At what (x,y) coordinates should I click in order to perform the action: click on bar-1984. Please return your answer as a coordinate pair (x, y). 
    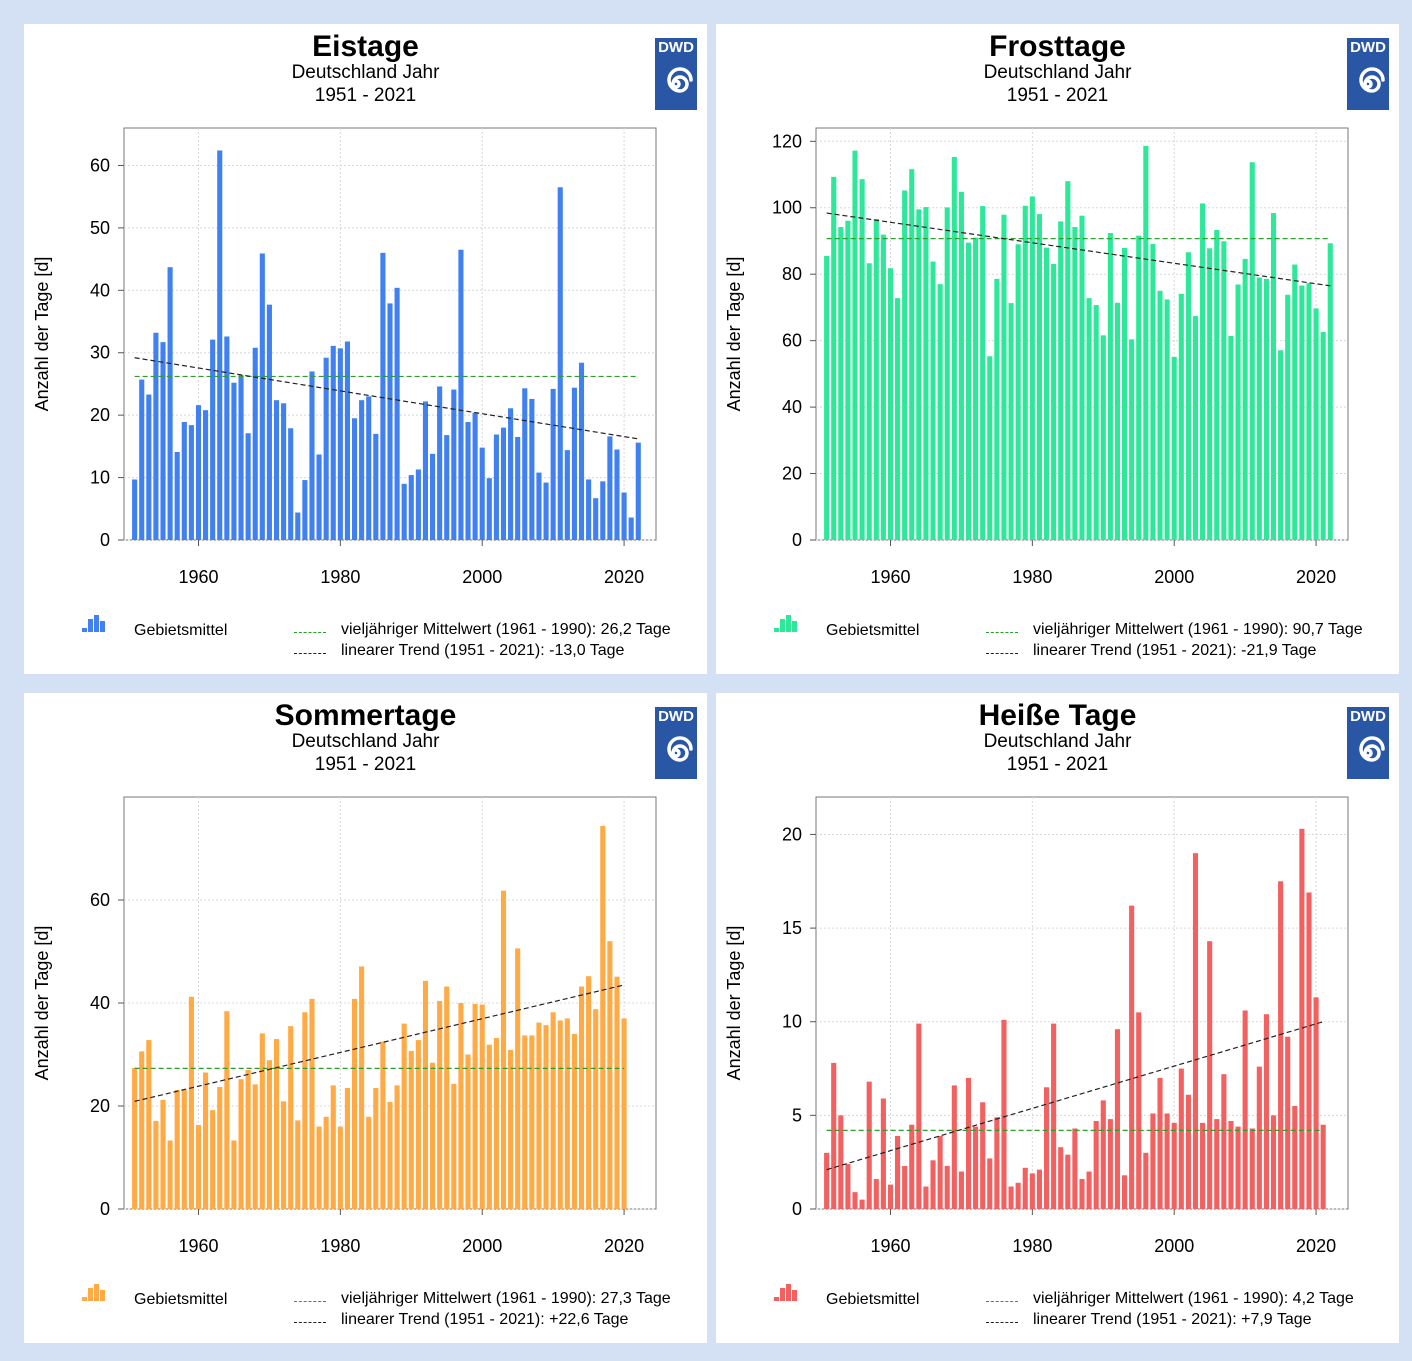
    Looking at the image, I should click on (1061, 1178).